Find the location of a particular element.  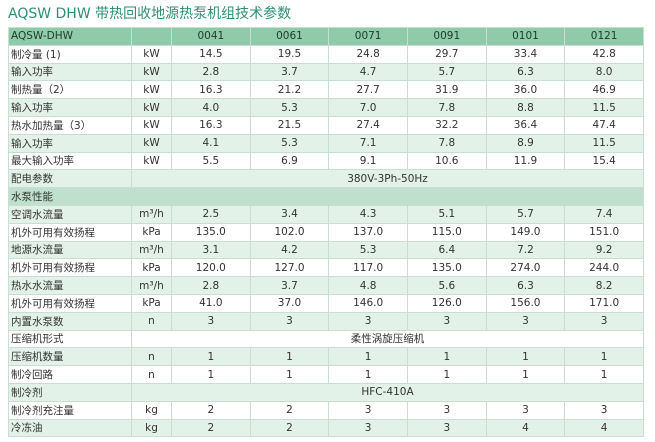

value-cell: 15.4 is located at coordinates (604, 161).